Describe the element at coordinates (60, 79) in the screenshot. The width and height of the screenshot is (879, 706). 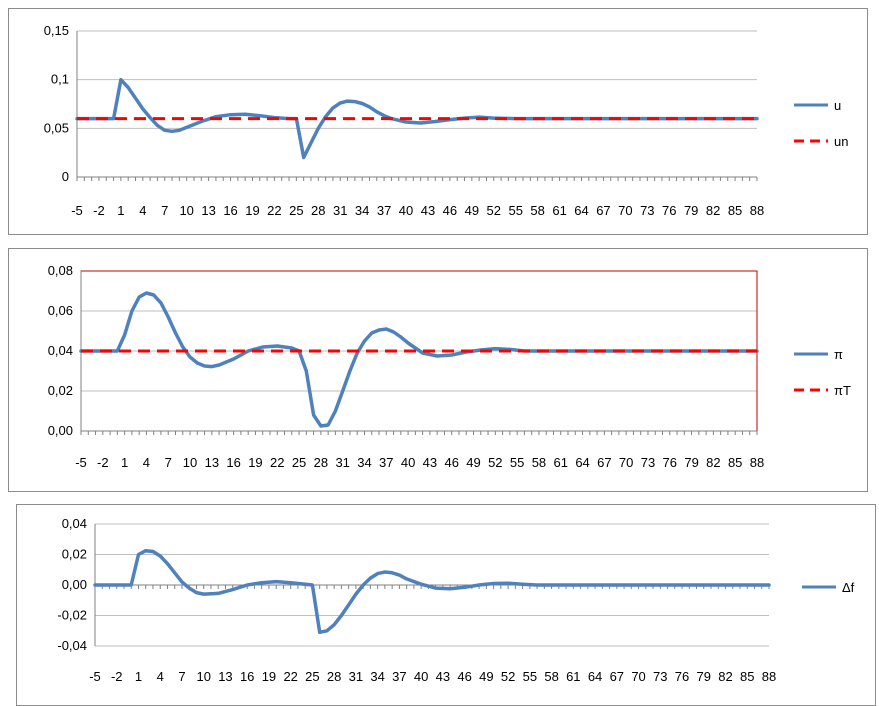
I see `y-tick-label: 0,1` at that location.